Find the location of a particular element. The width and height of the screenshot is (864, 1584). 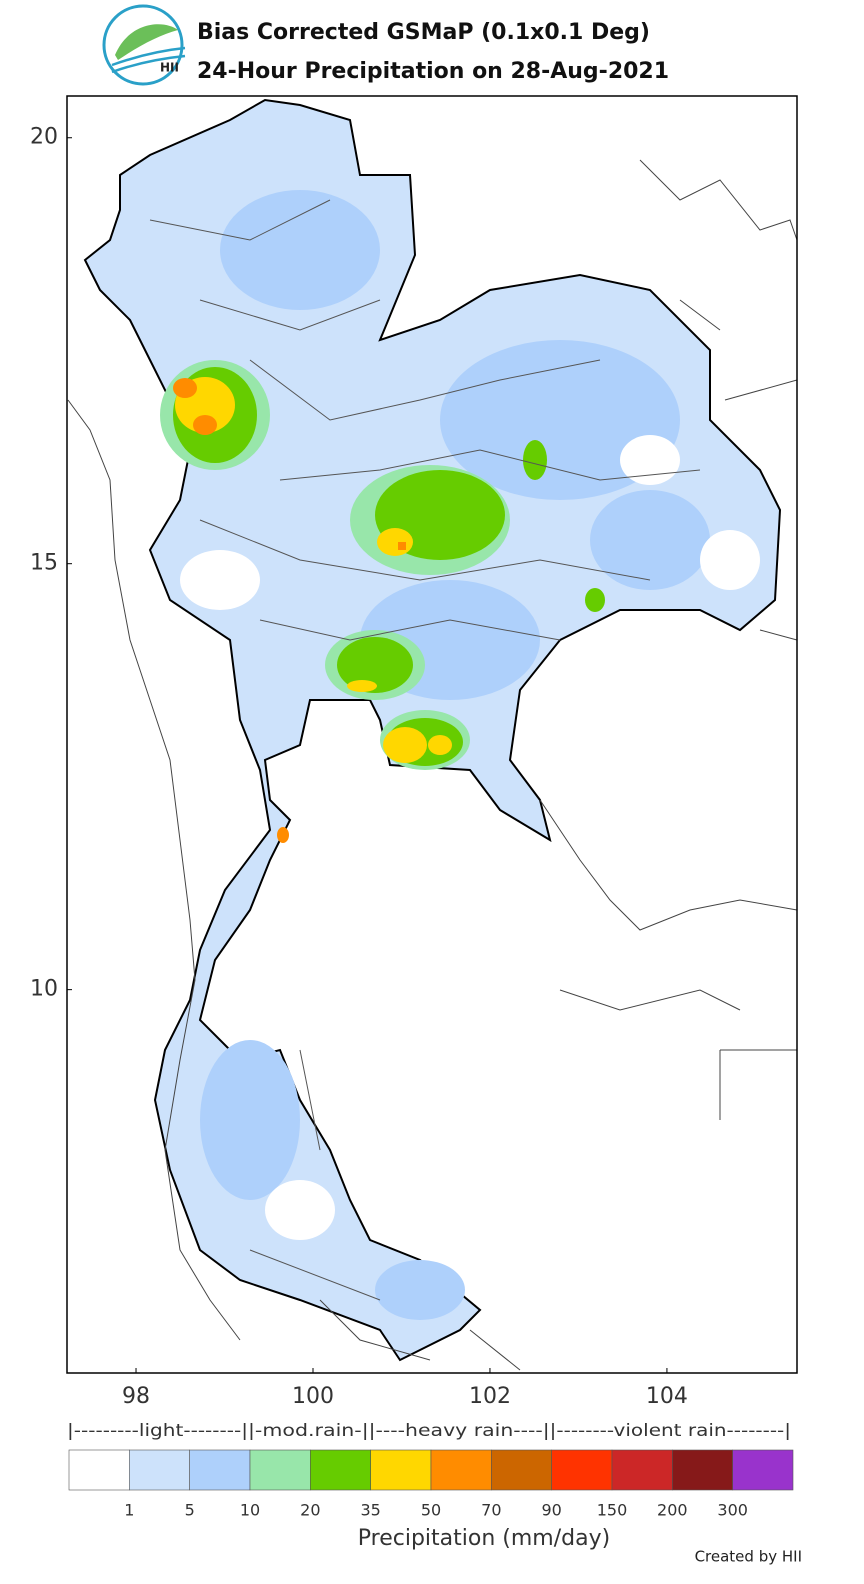

logo: HII is located at coordinates (144, 45).